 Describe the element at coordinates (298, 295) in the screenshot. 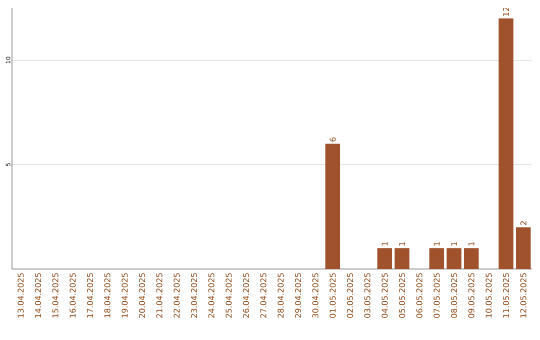

I see `x-tick-label: 29.04.2025` at that location.